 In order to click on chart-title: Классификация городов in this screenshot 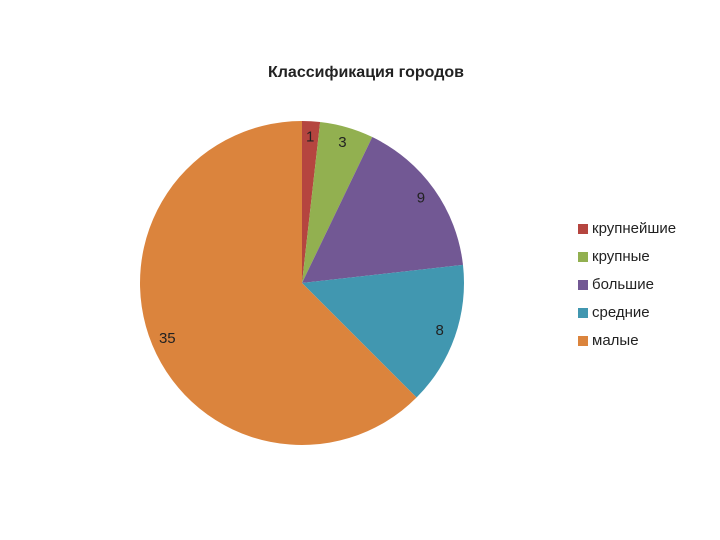, I will do `click(366, 72)`.